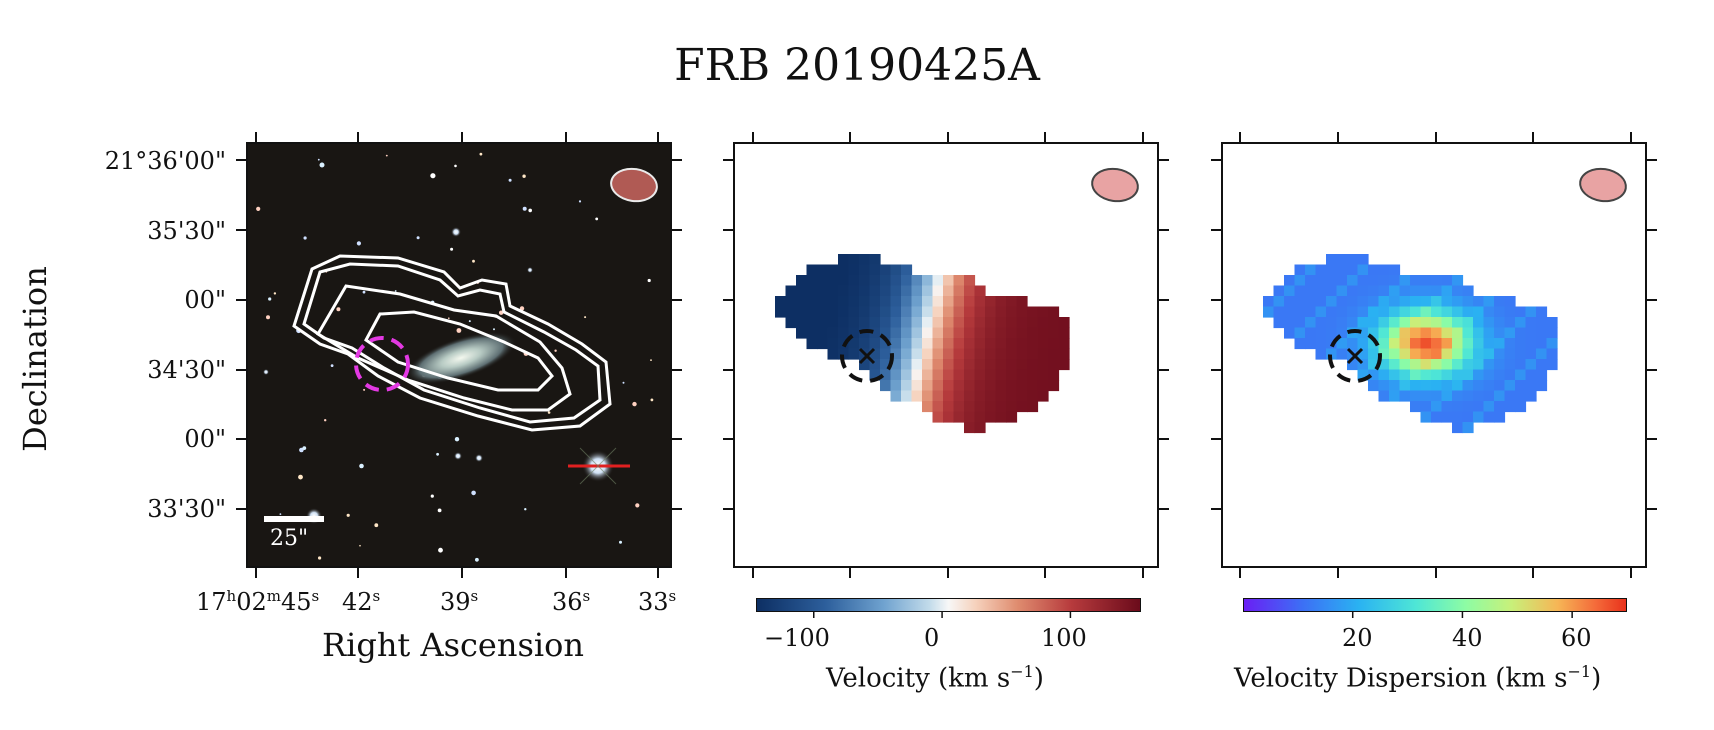  Describe the element at coordinates (443, 348) in the screenshot. I see `contour-inner1` at that location.